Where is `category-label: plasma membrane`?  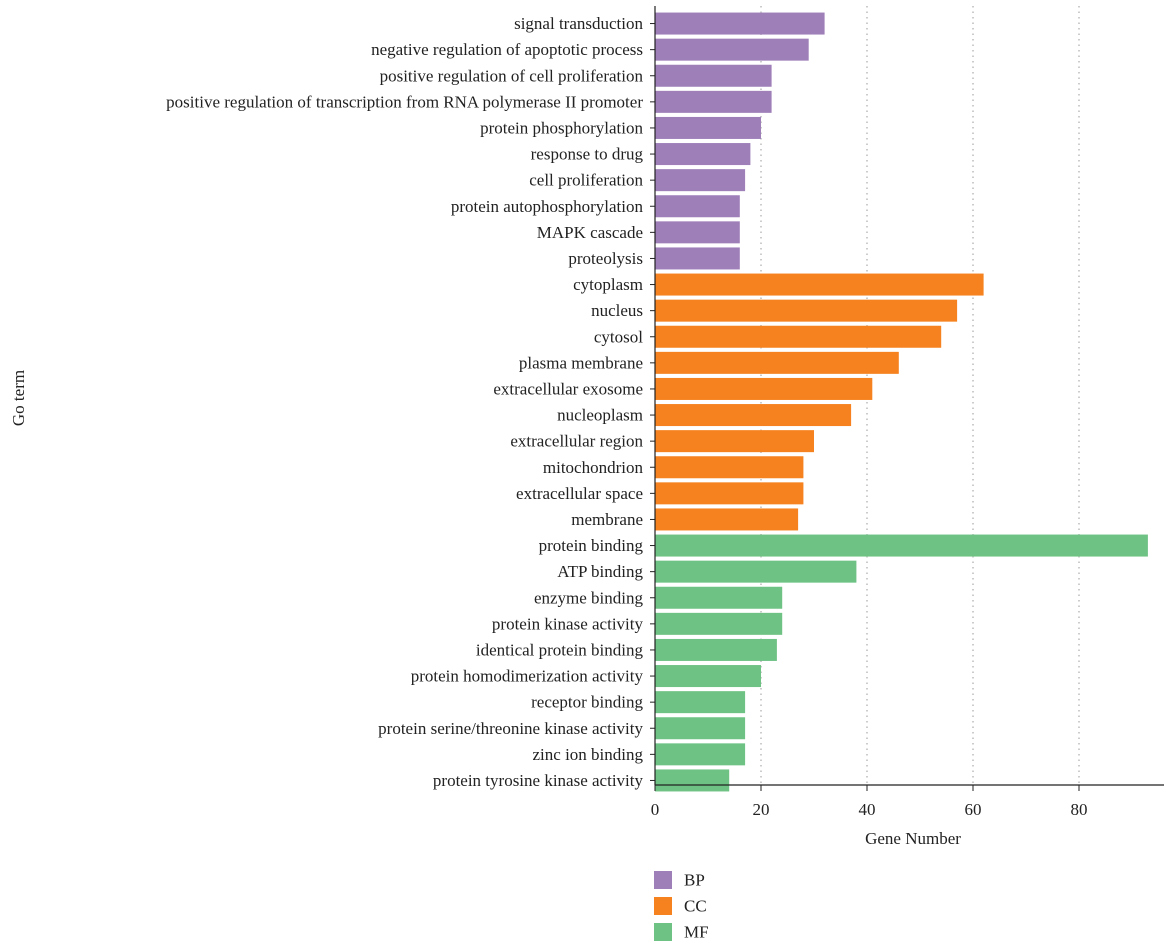
category-label: plasma membrane is located at coordinates (581, 362).